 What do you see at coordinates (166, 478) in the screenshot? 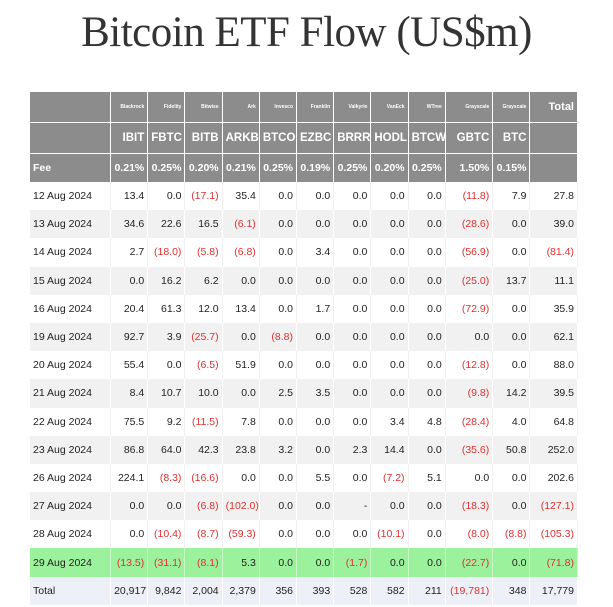
I see `flow-cell: (8.3)` at bounding box center [166, 478].